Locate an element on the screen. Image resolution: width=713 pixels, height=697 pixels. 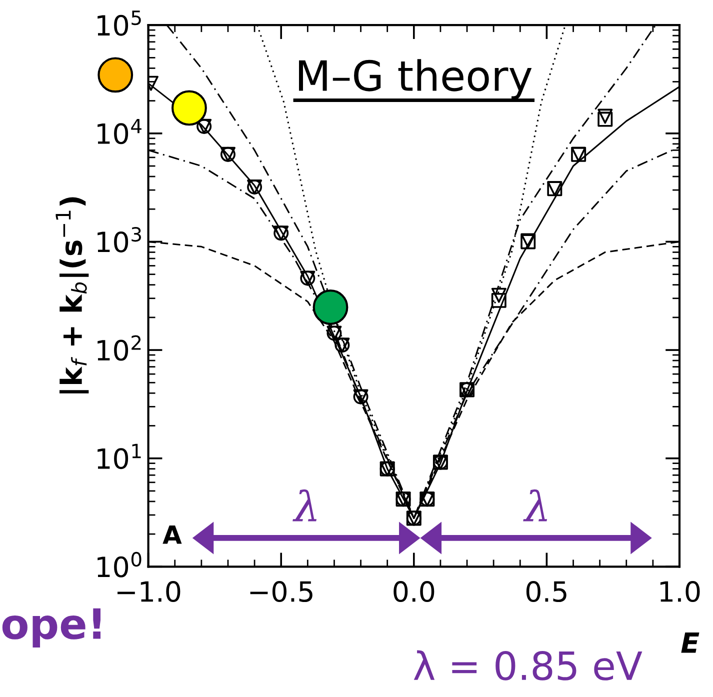
y-tick-label: 10$^{2}$ is located at coordinates (119, 348).